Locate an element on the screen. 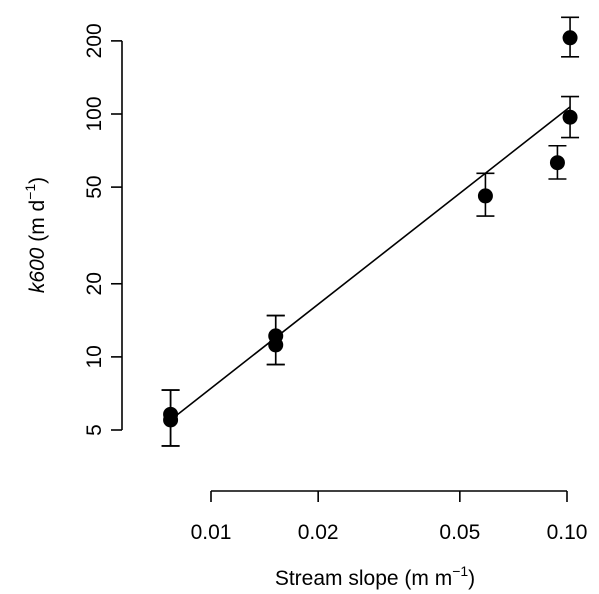 The width and height of the screenshot is (599, 594). y-axis-title: k600 (m d−1) is located at coordinates (35, 235).